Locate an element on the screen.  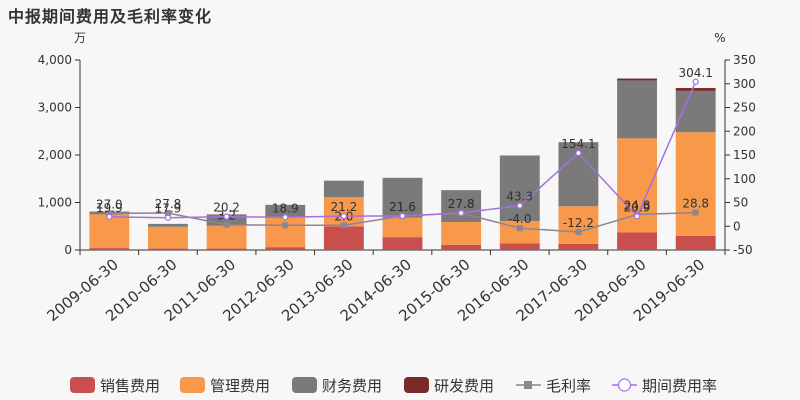
y-right-tick-label: 100 is located at coordinates (744, 179).